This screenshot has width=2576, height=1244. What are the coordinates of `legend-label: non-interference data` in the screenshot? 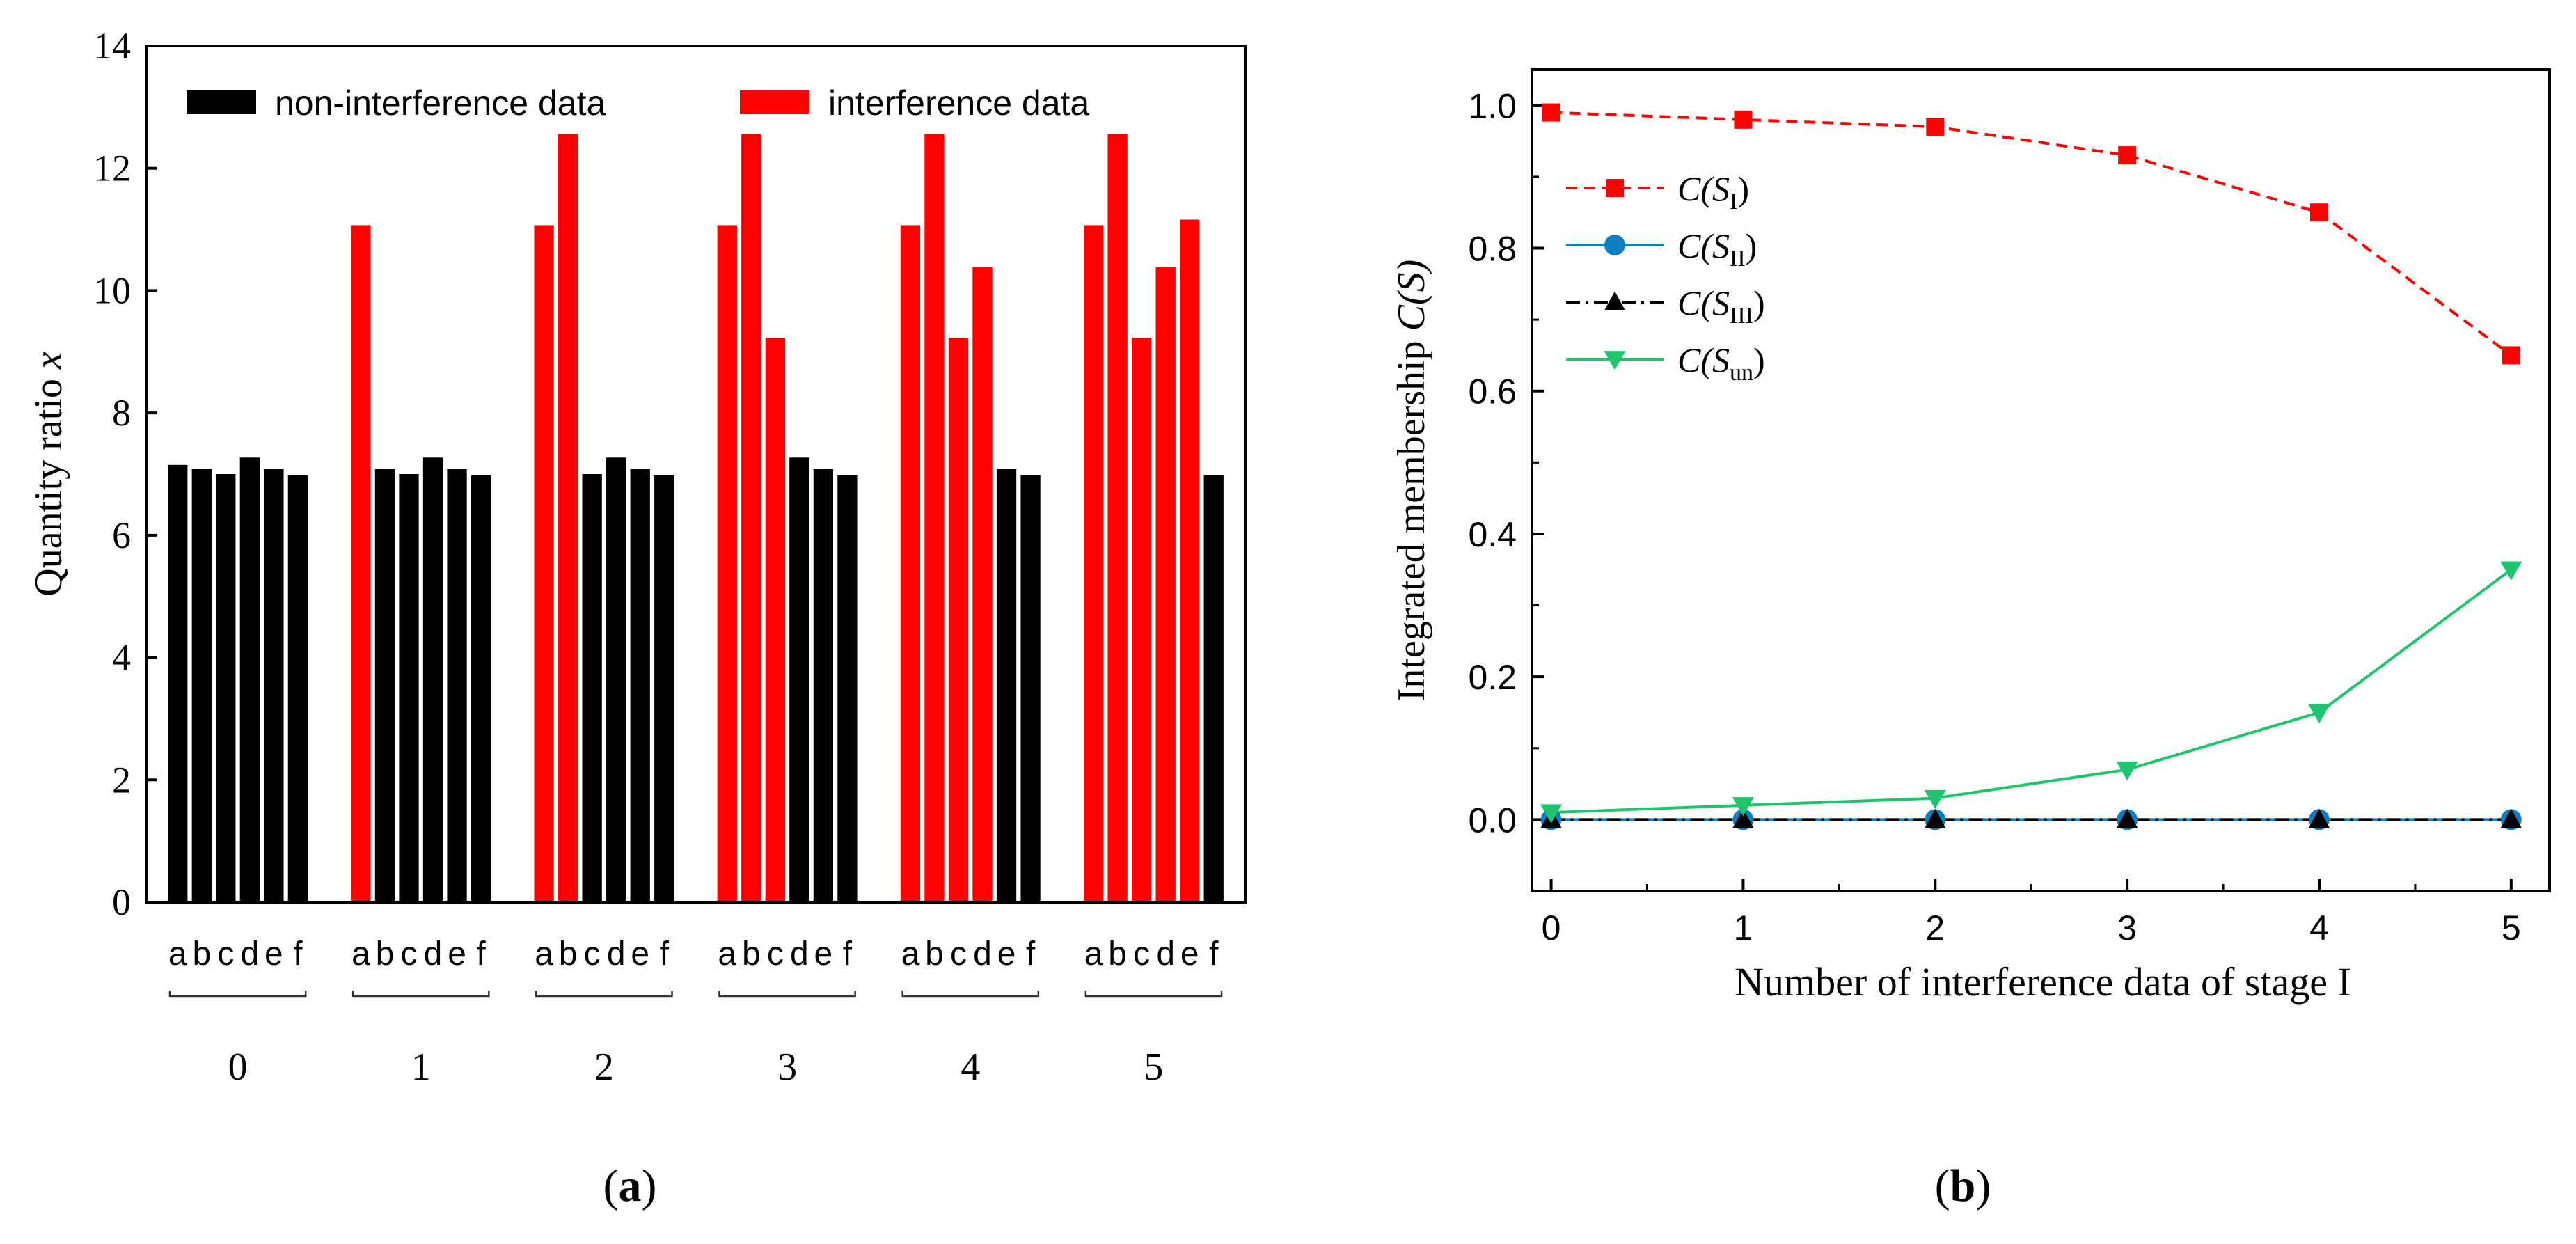 It's located at (440, 103).